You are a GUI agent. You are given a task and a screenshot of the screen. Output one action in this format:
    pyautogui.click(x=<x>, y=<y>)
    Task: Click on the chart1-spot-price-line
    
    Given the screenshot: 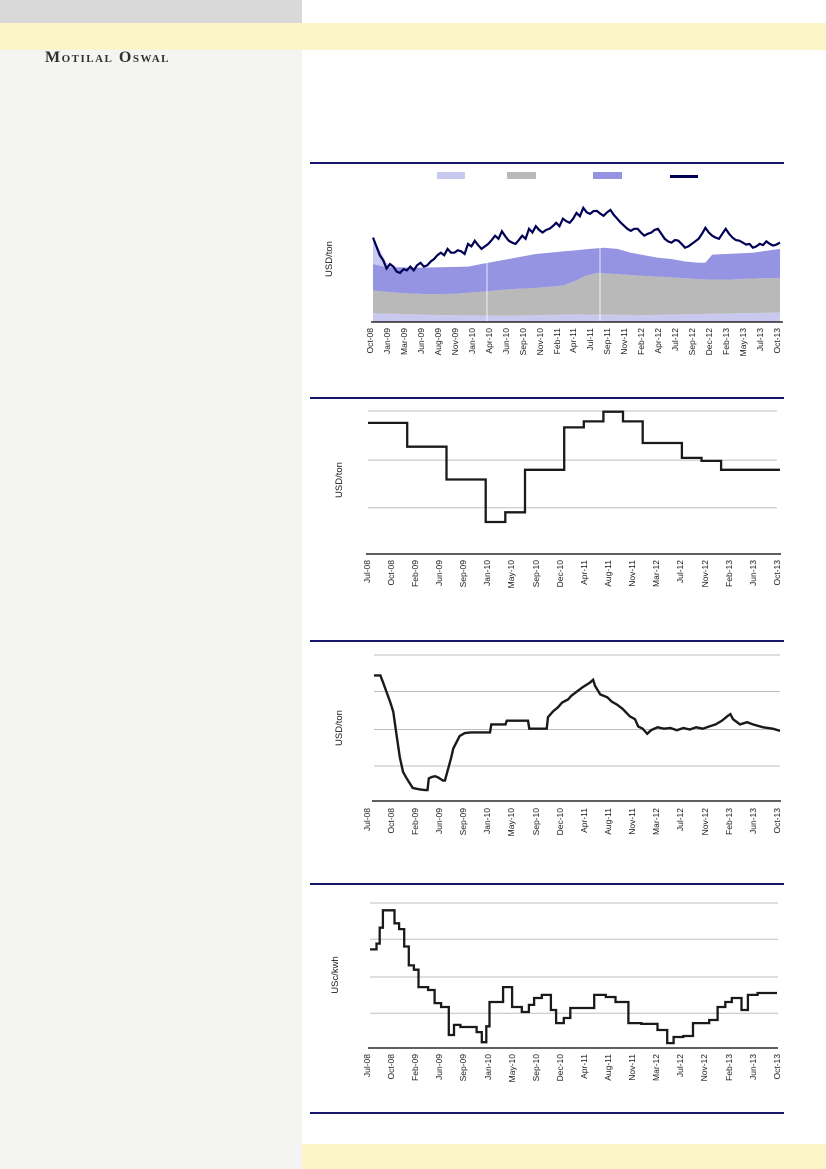 What is the action you would take?
    pyautogui.click(x=576, y=240)
    